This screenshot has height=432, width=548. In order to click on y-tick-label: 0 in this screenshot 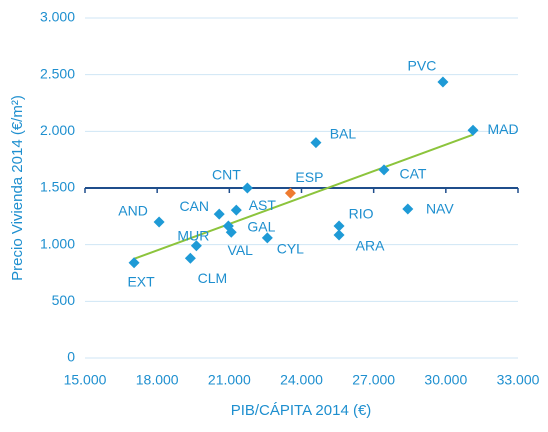, I will do `click(71, 357)`.